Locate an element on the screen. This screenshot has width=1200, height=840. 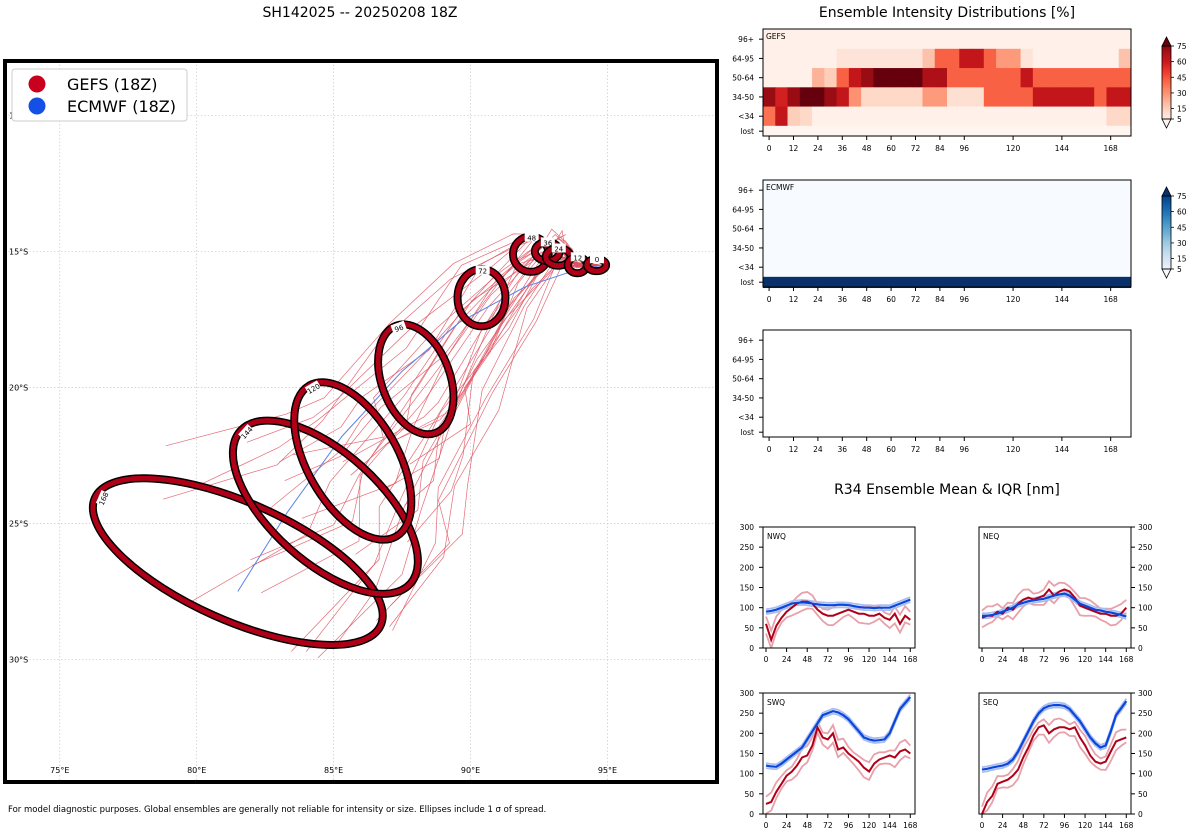
ecmwf-iqr-upper is located at coordinates (1054, 602).